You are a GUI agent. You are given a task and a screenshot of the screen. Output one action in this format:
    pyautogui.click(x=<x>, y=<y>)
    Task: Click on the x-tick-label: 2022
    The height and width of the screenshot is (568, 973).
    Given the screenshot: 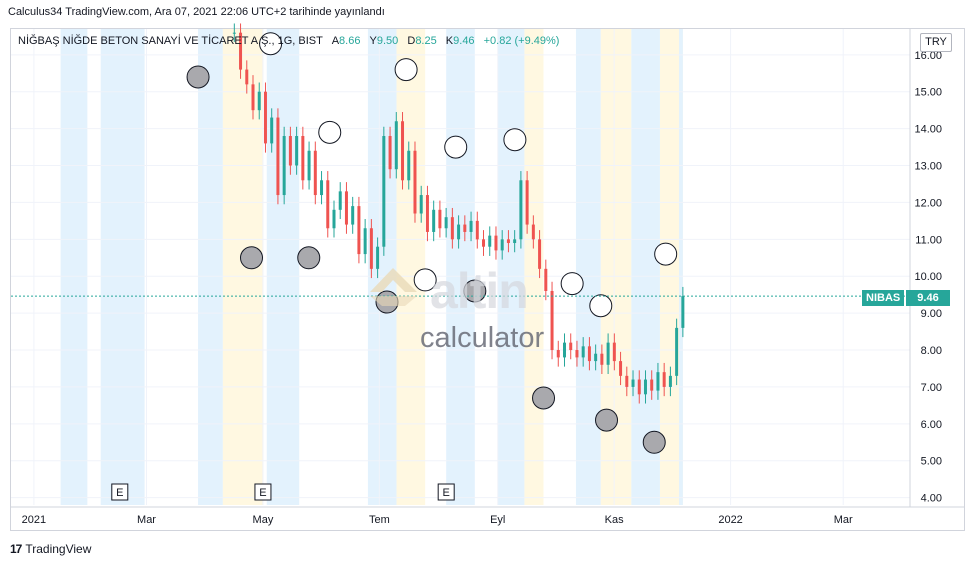 What is the action you would take?
    pyautogui.click(x=730, y=520)
    